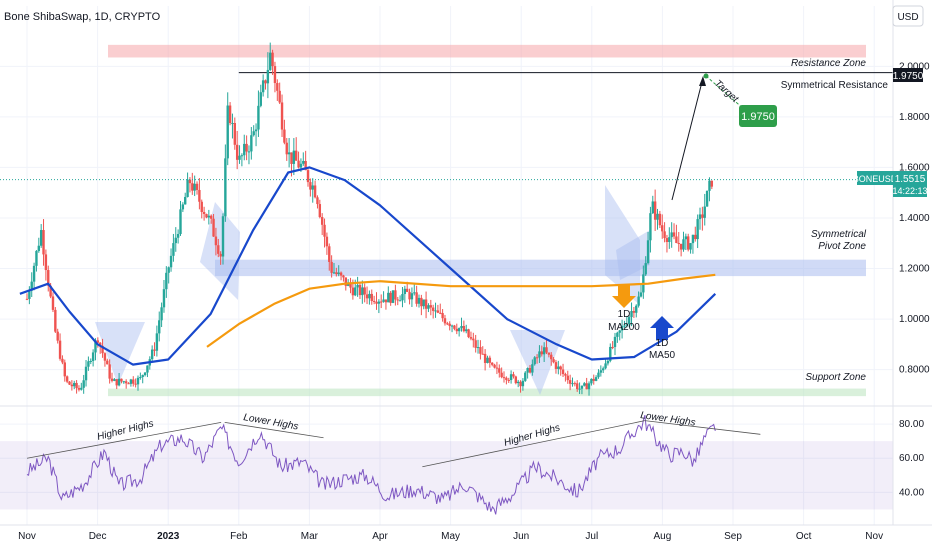 The image size is (932, 555). Describe the element at coordinates (622, 245) in the screenshot. I see `pattern-shape` at that location.